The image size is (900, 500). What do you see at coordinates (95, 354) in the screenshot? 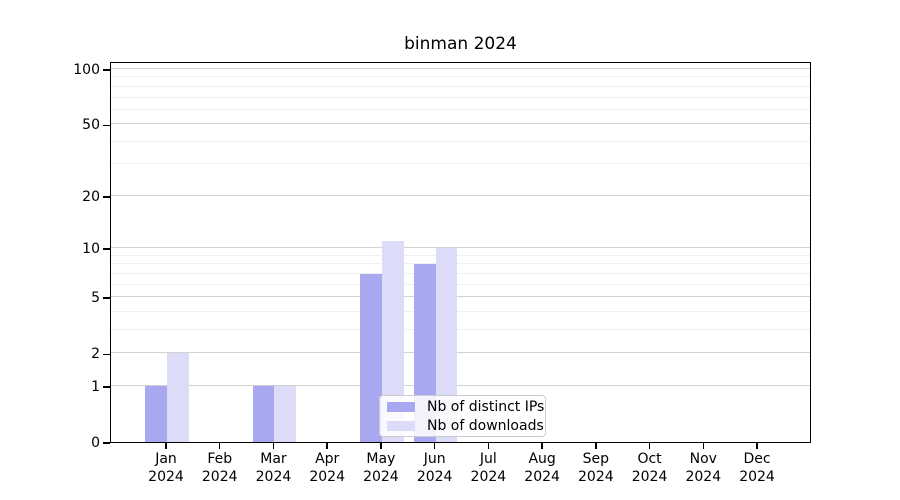
I see `y-tick-label-2: 2` at bounding box center [95, 354].